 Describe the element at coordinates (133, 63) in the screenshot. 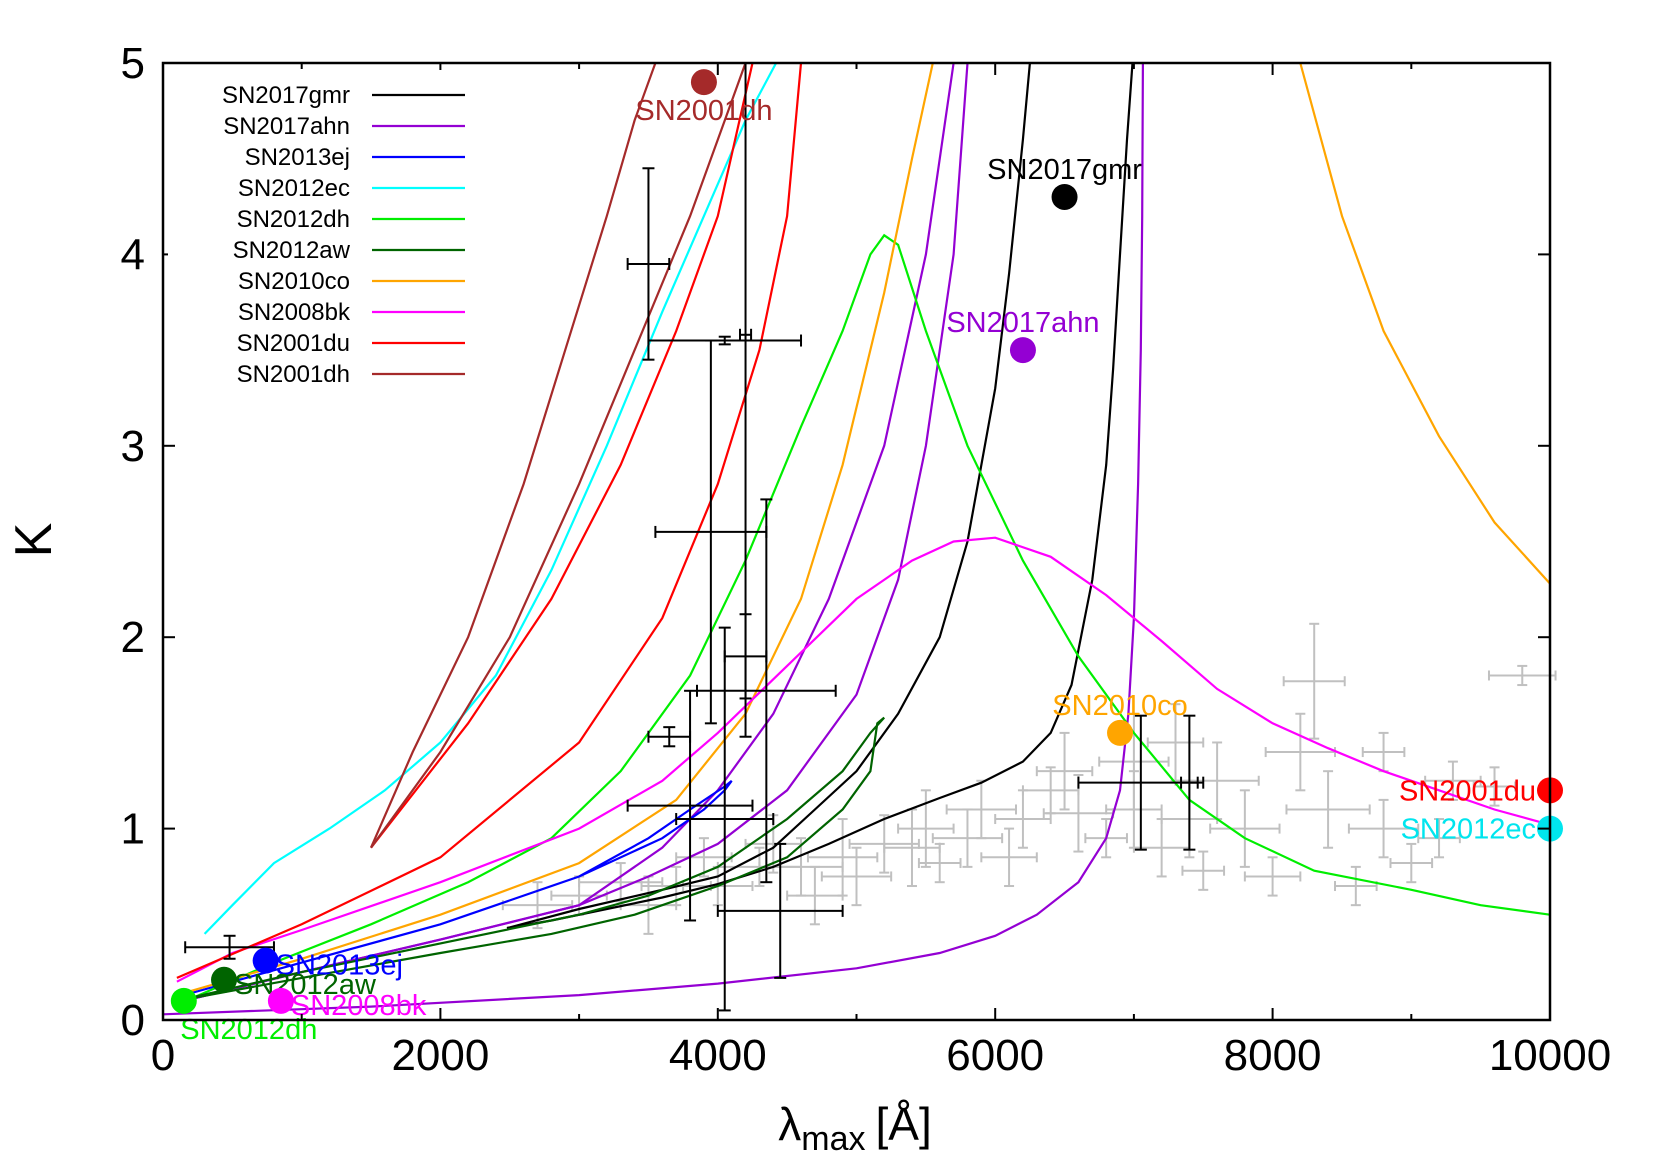

I see `y-tick-label: 5` at that location.